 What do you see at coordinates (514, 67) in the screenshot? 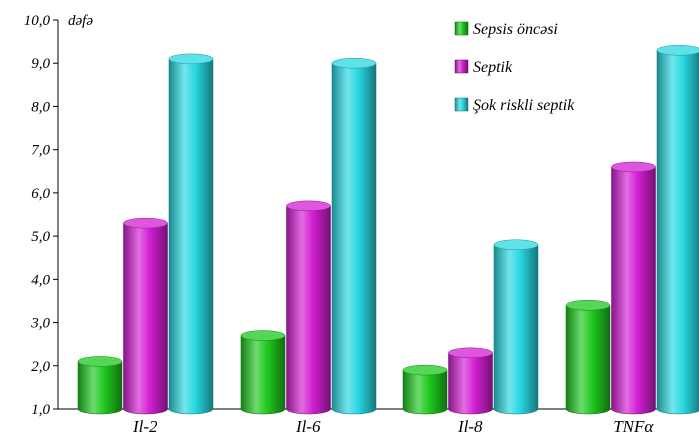
I see `legend: Sepsis öncəsi Septik Şok riskli septik` at bounding box center [514, 67].